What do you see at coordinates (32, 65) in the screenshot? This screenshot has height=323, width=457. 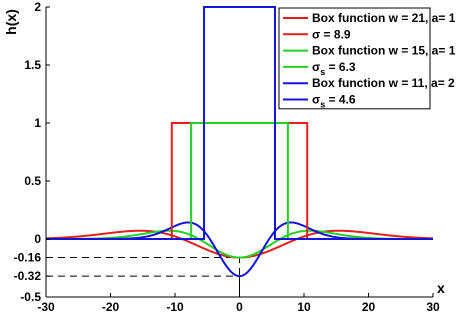 I see `y-tick-label: 1.5` at bounding box center [32, 65].